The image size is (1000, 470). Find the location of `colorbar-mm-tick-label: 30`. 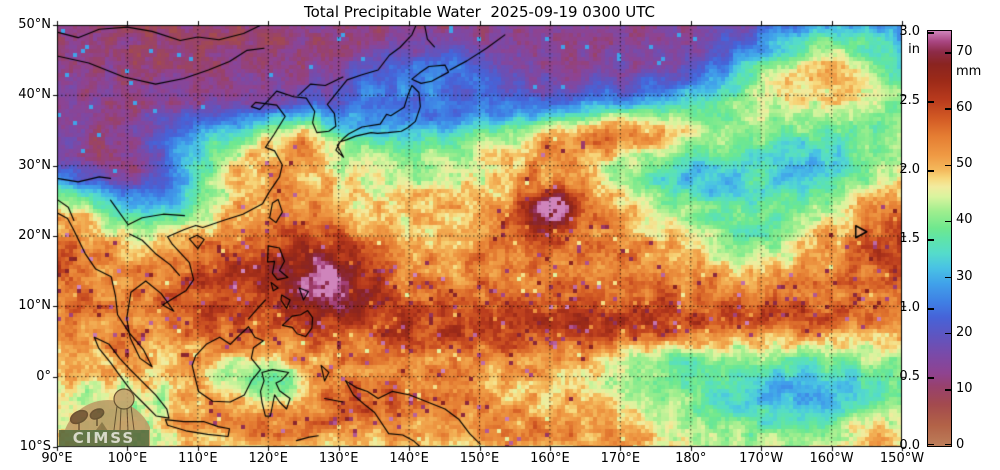

colorbar-mm-tick-label: 30 is located at coordinates (964, 276).